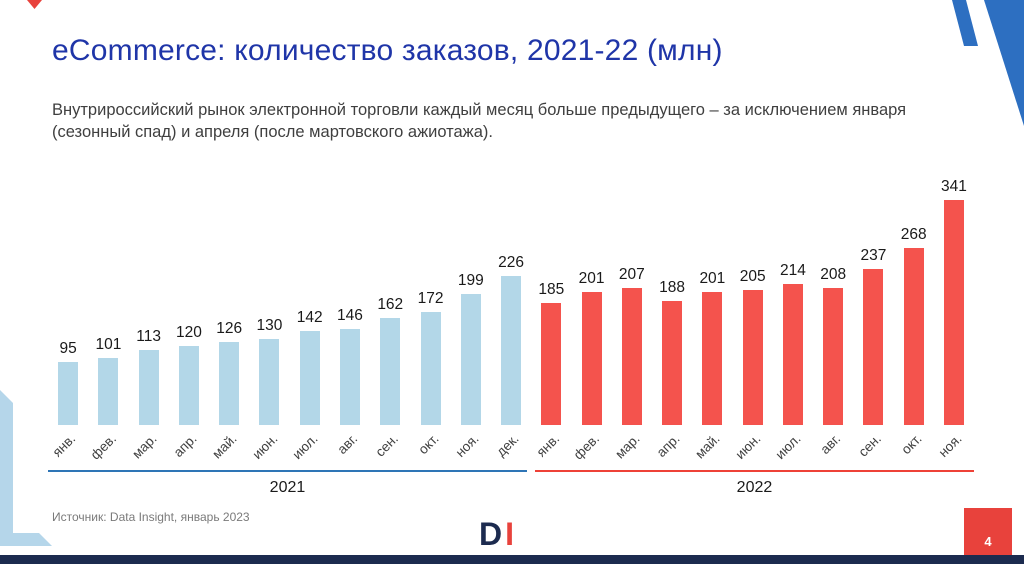  What do you see at coordinates (287, 487) in the screenshot?
I see `year-label: 2021` at bounding box center [287, 487].